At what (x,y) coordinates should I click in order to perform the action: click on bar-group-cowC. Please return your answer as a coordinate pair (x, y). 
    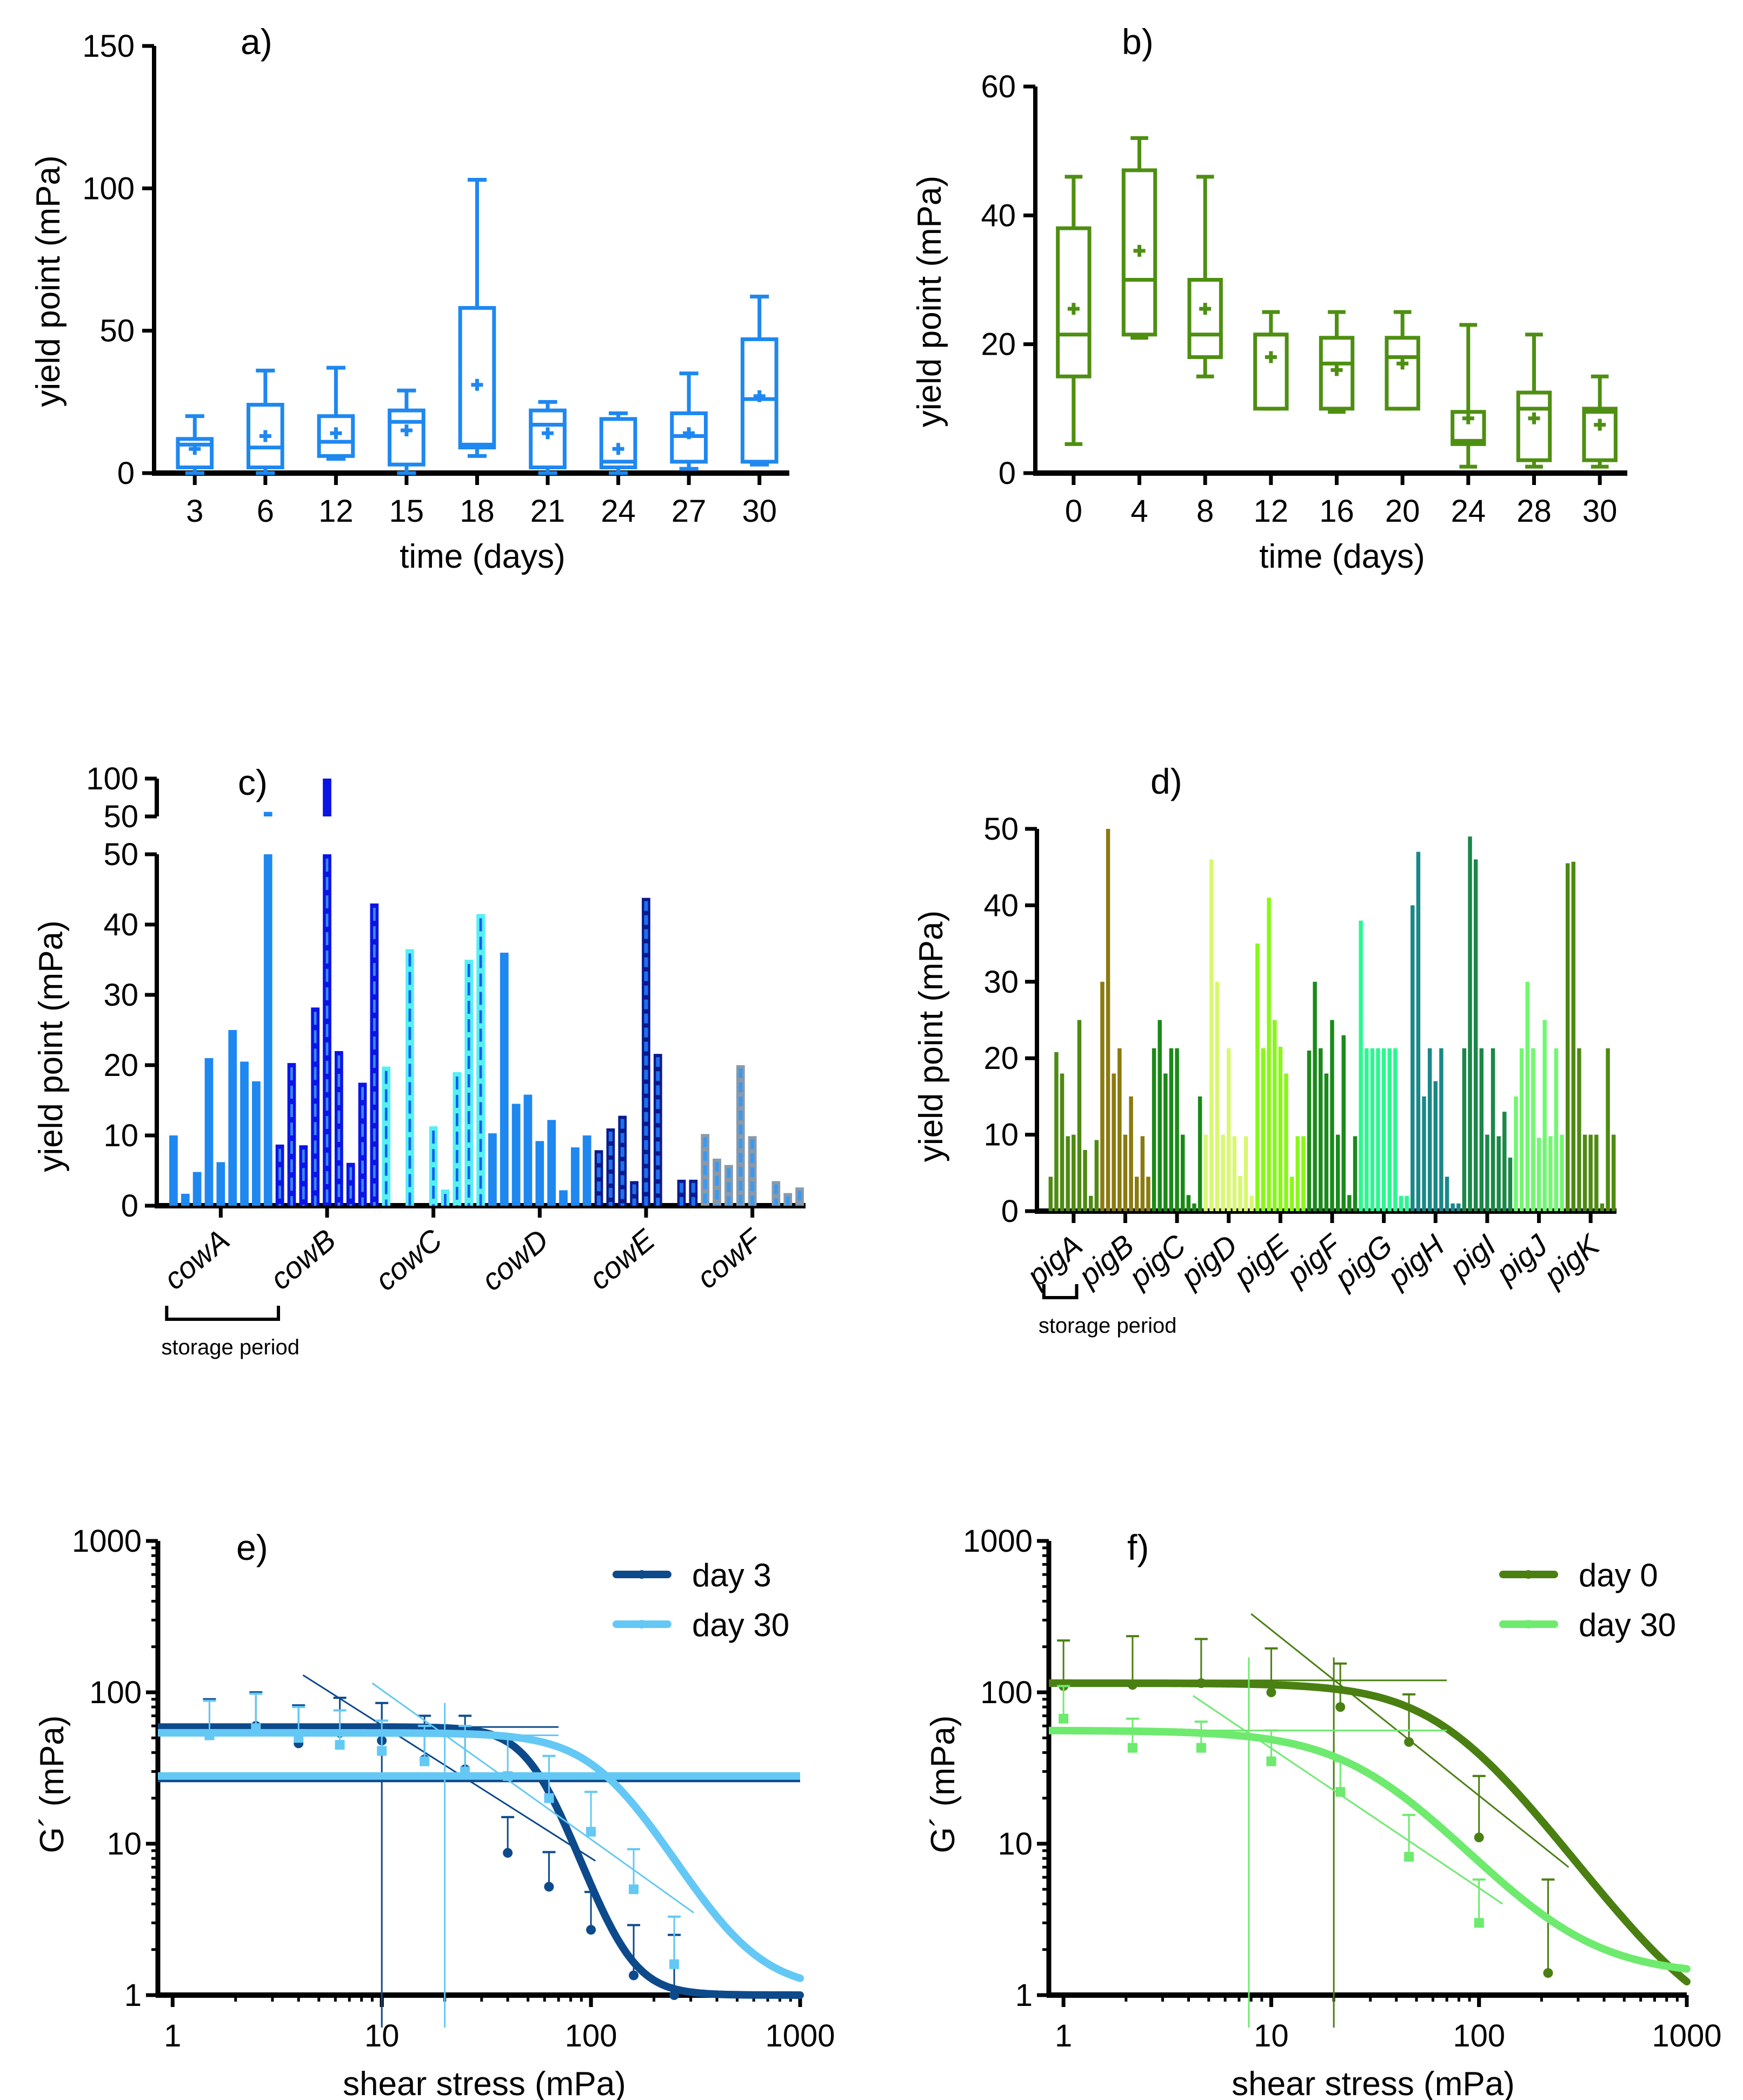
    Looking at the image, I should click on (433, 1060).